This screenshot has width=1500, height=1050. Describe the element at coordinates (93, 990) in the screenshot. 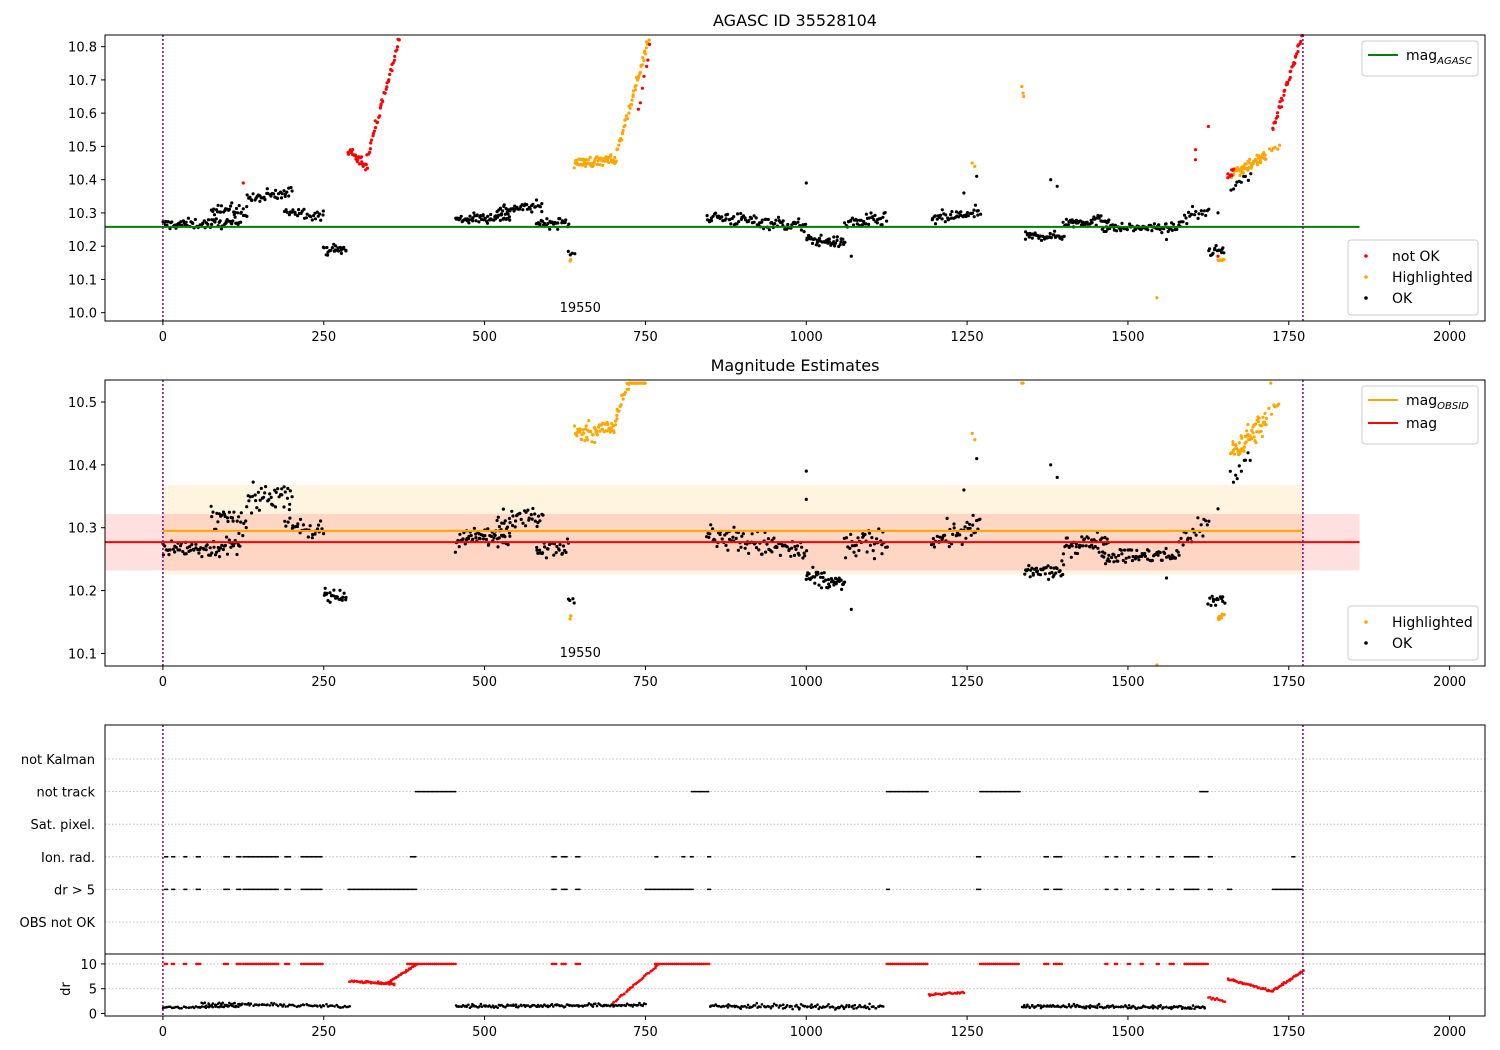

I see `y-tick-label: 5` at that location.